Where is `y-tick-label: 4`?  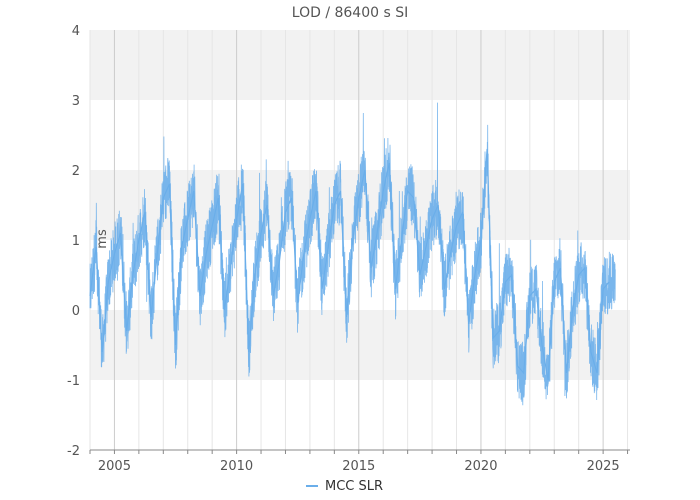 y-tick-label: 4 is located at coordinates (76, 31).